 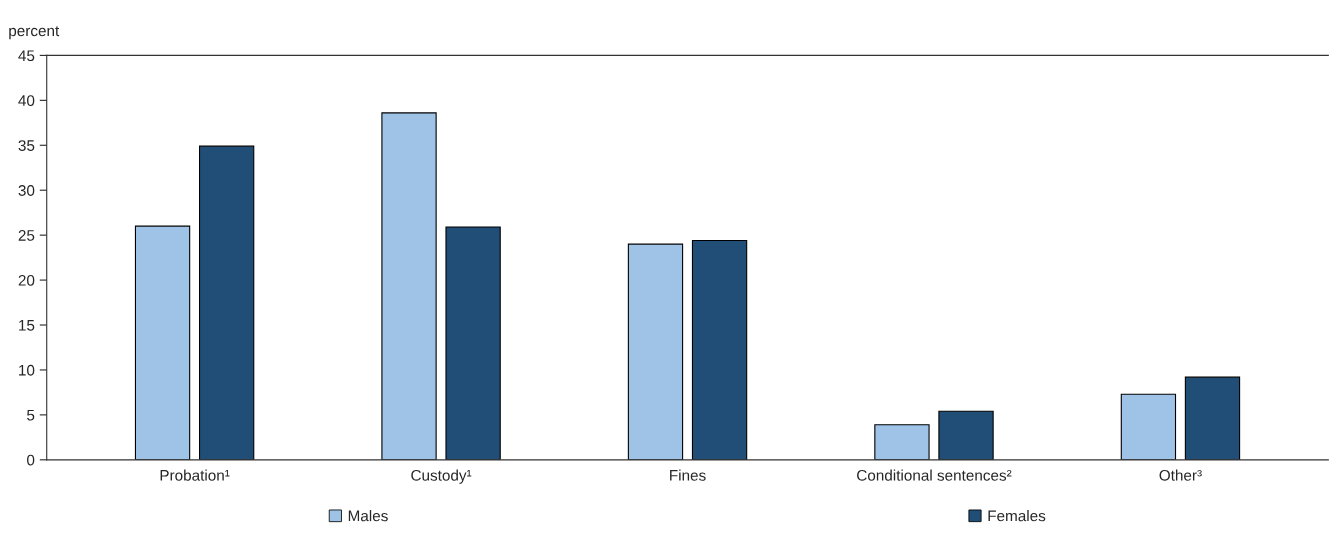 What do you see at coordinates (26, 235) in the screenshot?
I see `y-tick-label: 25` at bounding box center [26, 235].